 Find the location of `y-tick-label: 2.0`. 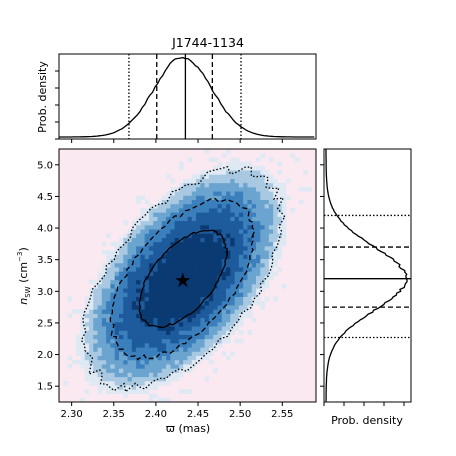

y-tick-label: 2.0 is located at coordinates (45, 355).